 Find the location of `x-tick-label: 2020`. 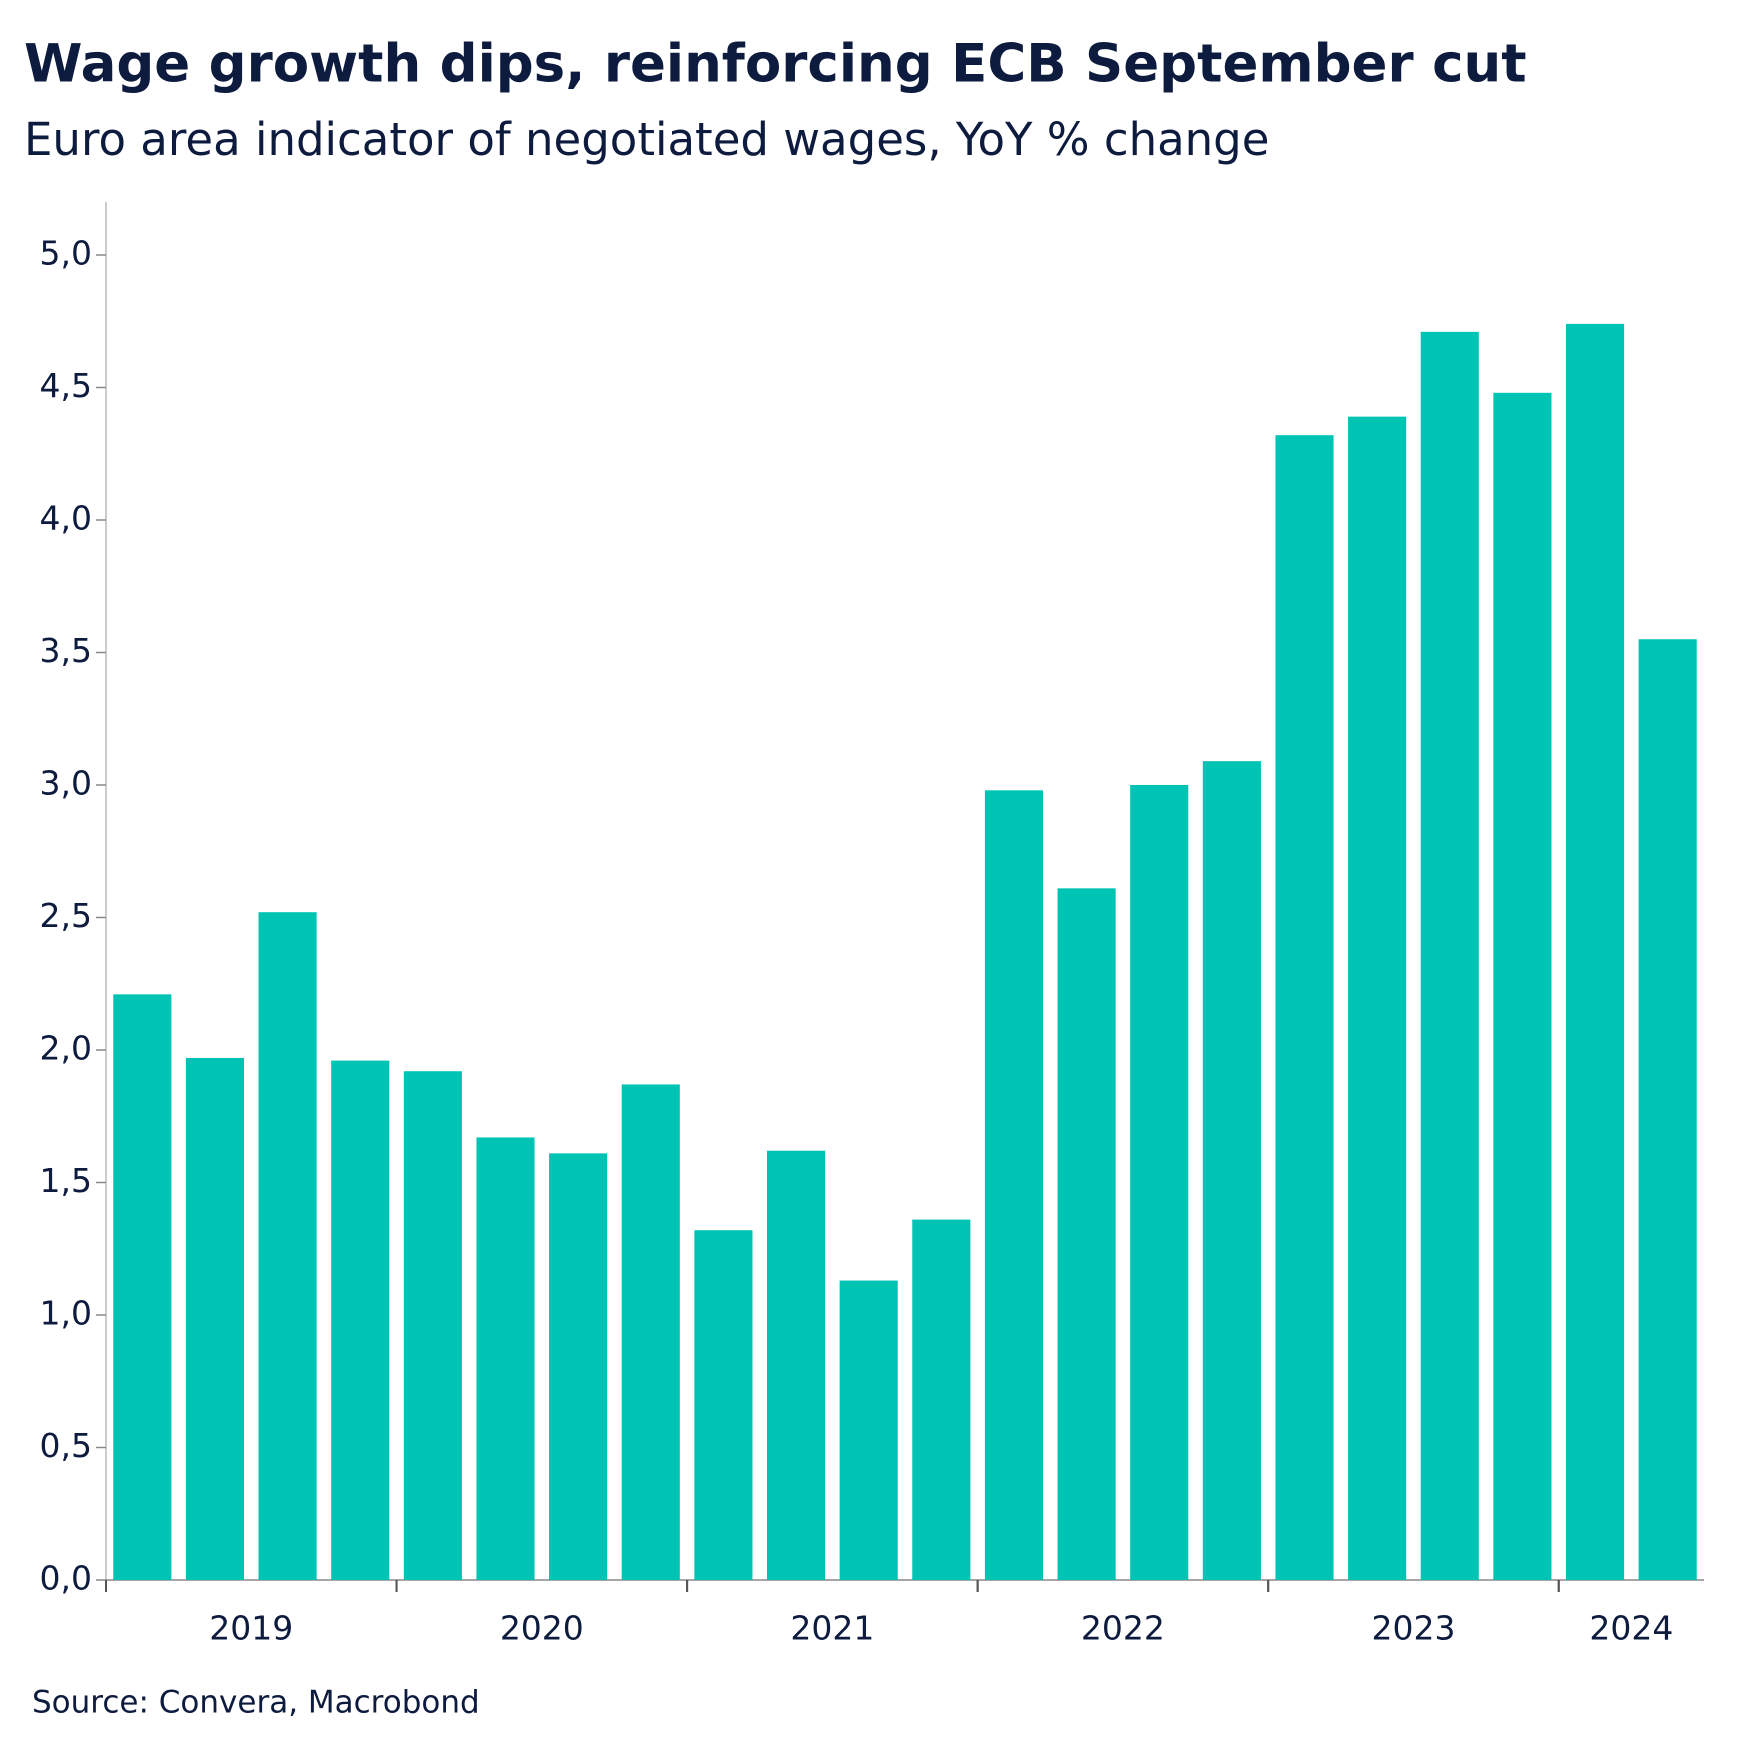

x-tick-label: 2020 is located at coordinates (542, 1628).